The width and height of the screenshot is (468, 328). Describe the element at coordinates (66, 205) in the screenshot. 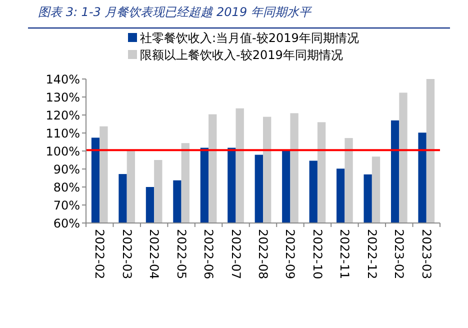

I see `y-tick-label: 70%` at that location.